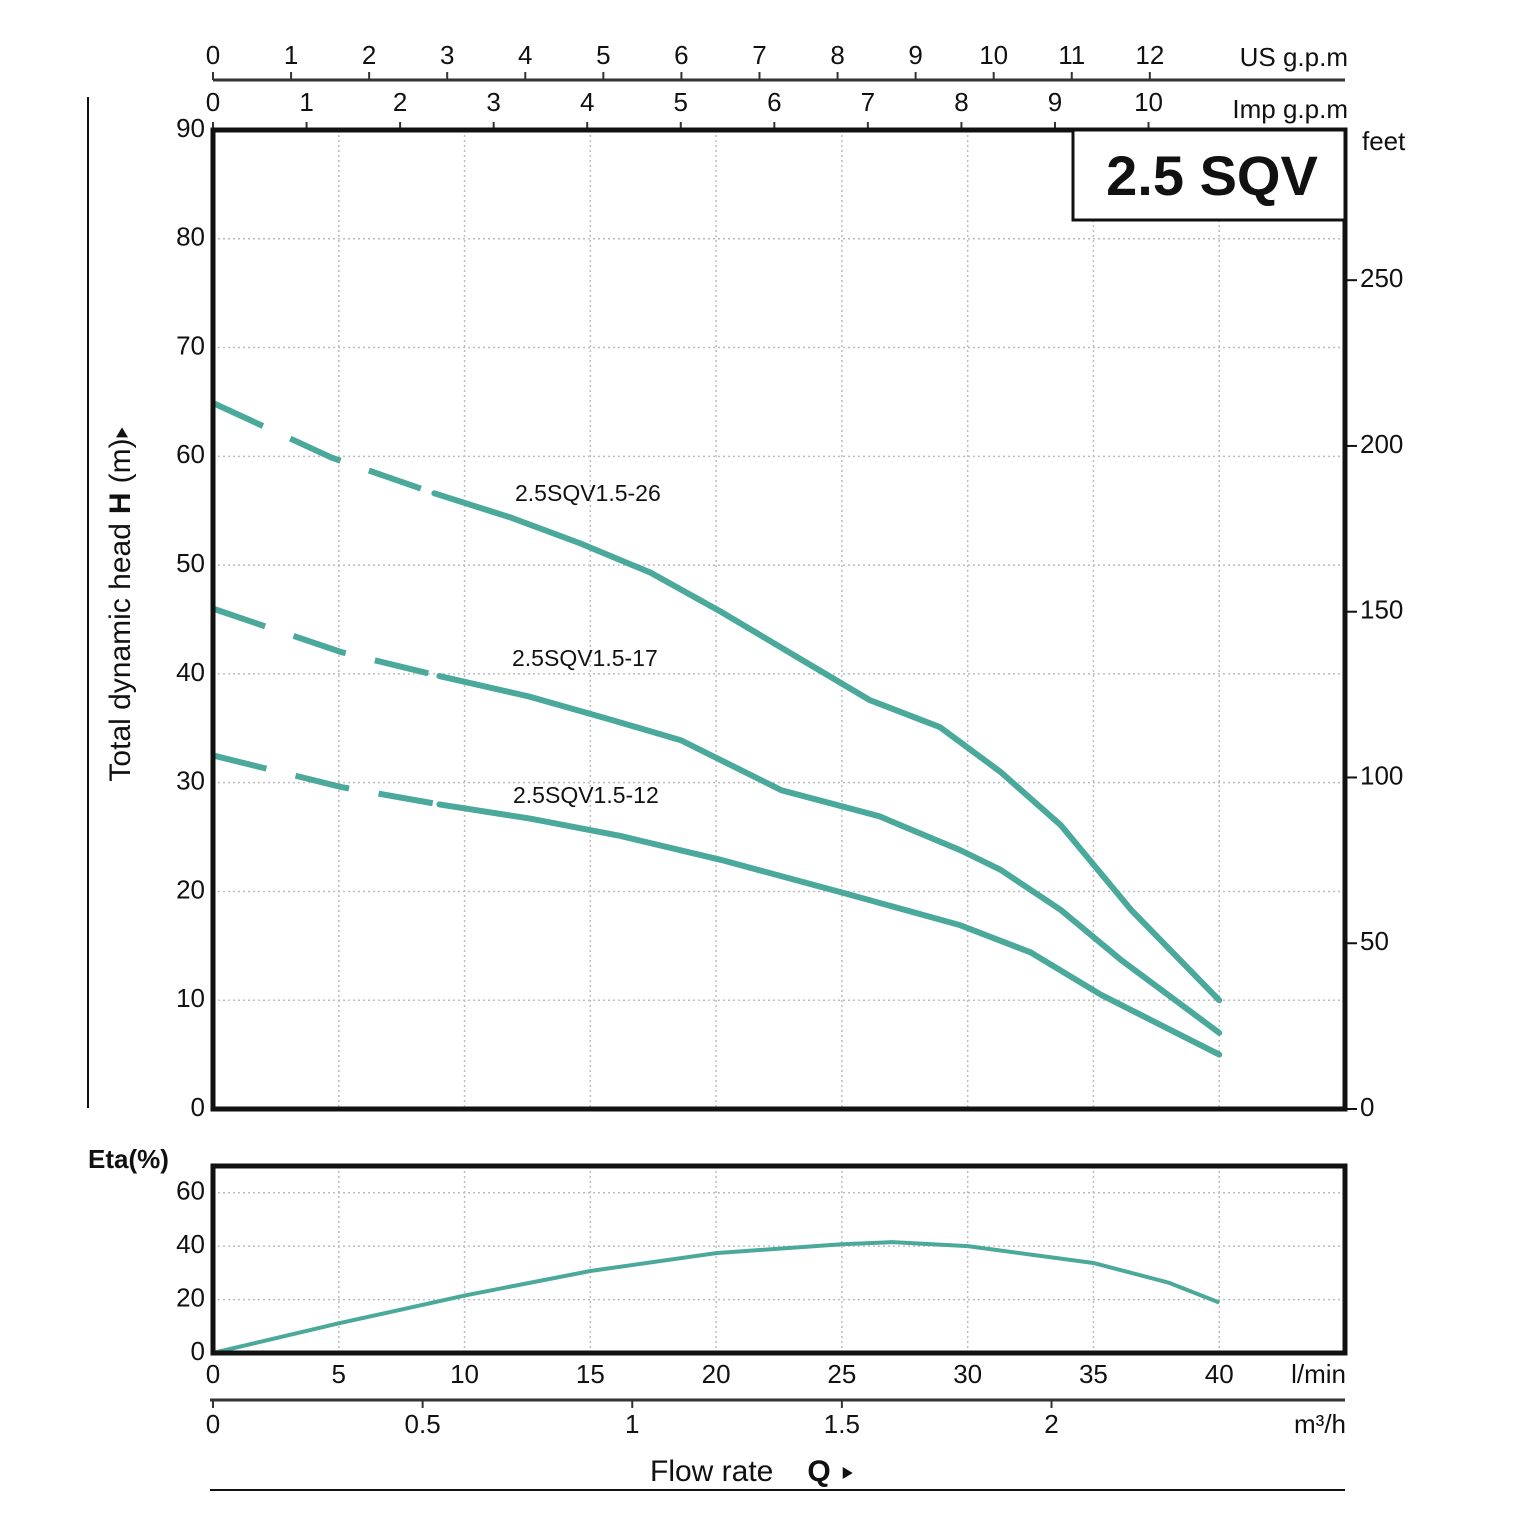 This screenshot has width=1536, height=1536. I want to click on y2-tick-label: 100, so click(1381, 775).